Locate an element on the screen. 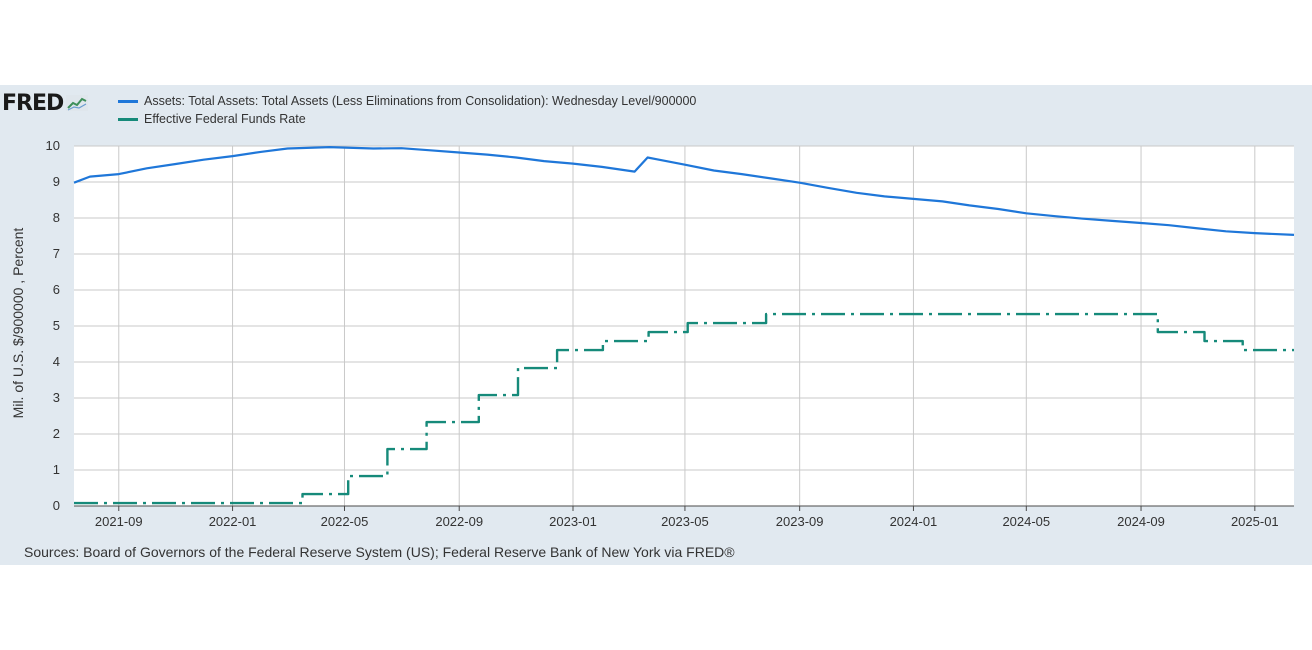 The height and width of the screenshot is (650, 1312). legend-label-effr: Effective Federal Funds Rate is located at coordinates (225, 119).